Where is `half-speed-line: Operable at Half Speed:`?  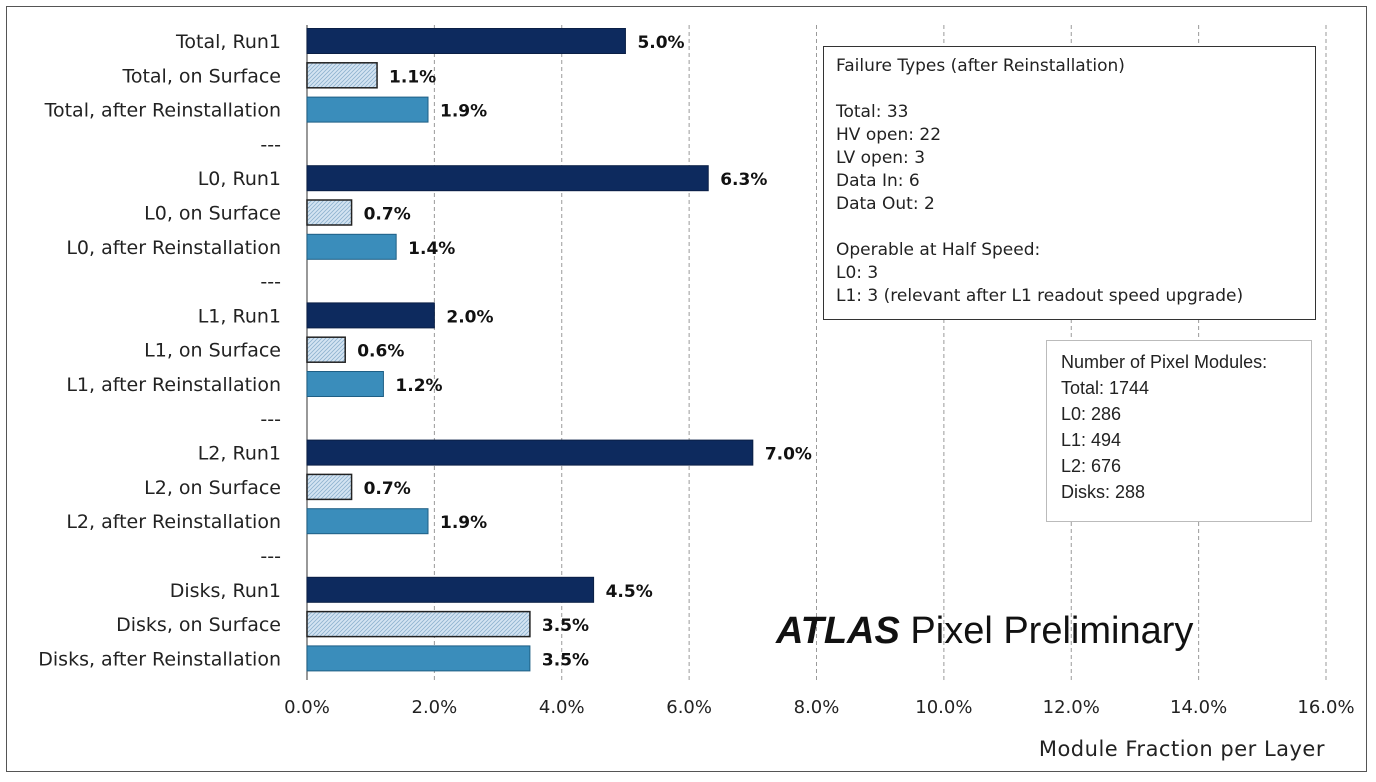 half-speed-line: Operable at Half Speed: is located at coordinates (938, 250).